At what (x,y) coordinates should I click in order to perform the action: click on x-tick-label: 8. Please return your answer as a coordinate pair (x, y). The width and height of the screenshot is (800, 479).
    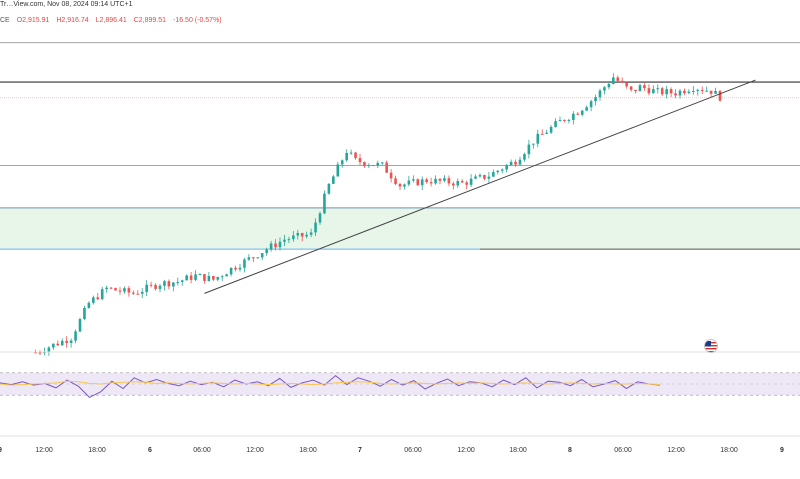
    Looking at the image, I should click on (570, 450).